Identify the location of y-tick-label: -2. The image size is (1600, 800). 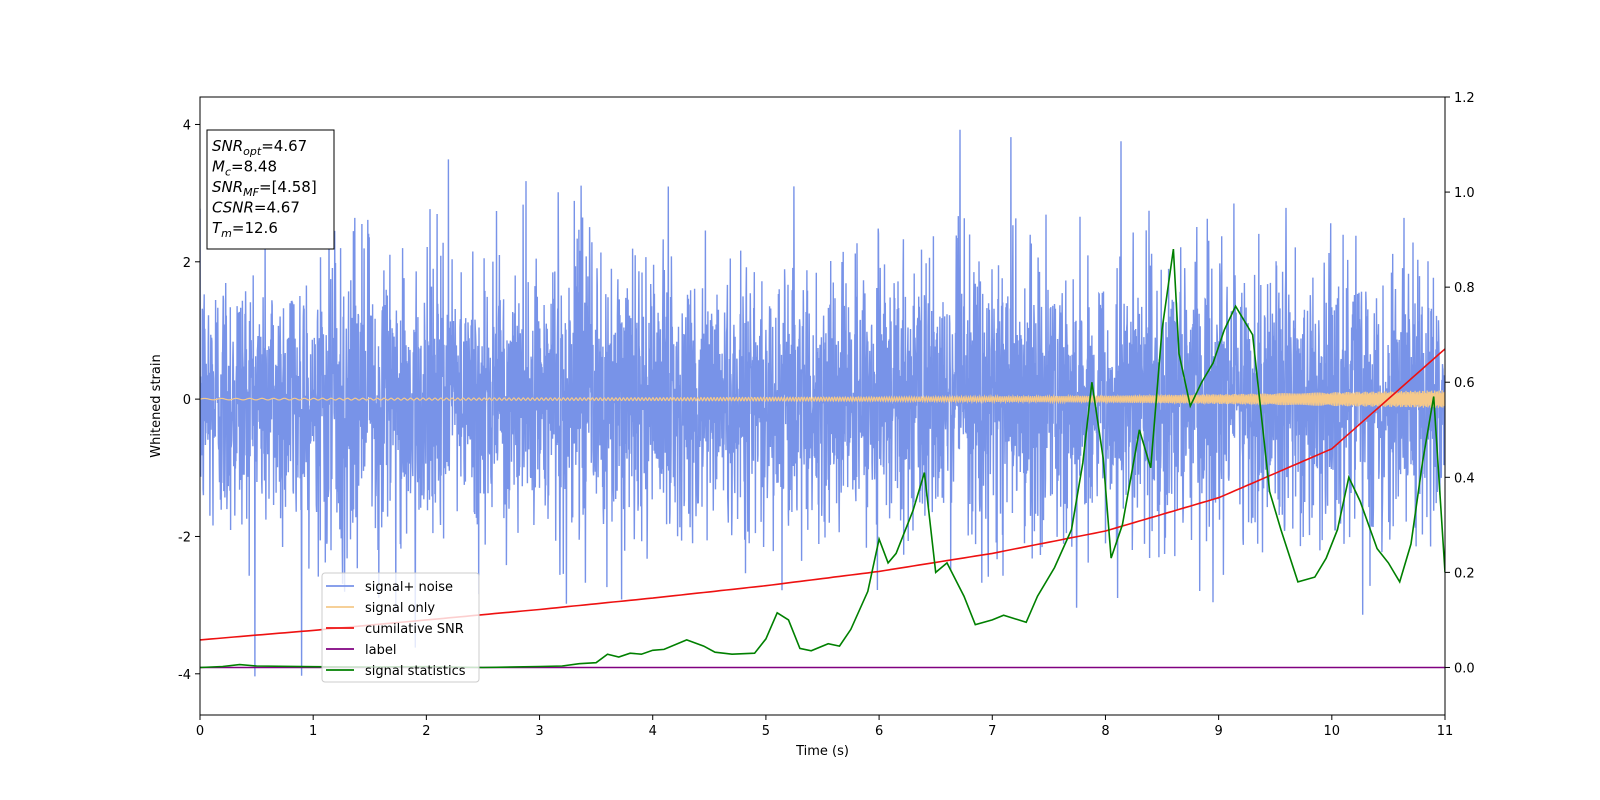
(184, 537).